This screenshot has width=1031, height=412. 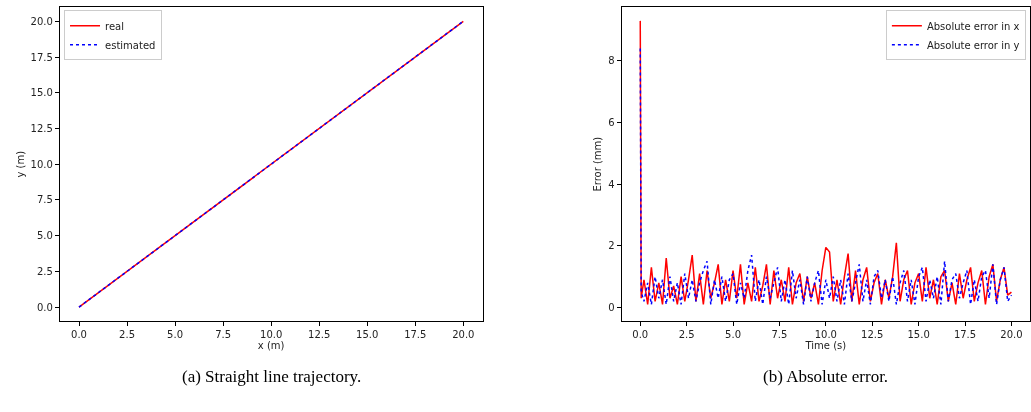 What do you see at coordinates (611, 61) in the screenshot?
I see `y-tick-label: 8` at bounding box center [611, 61].